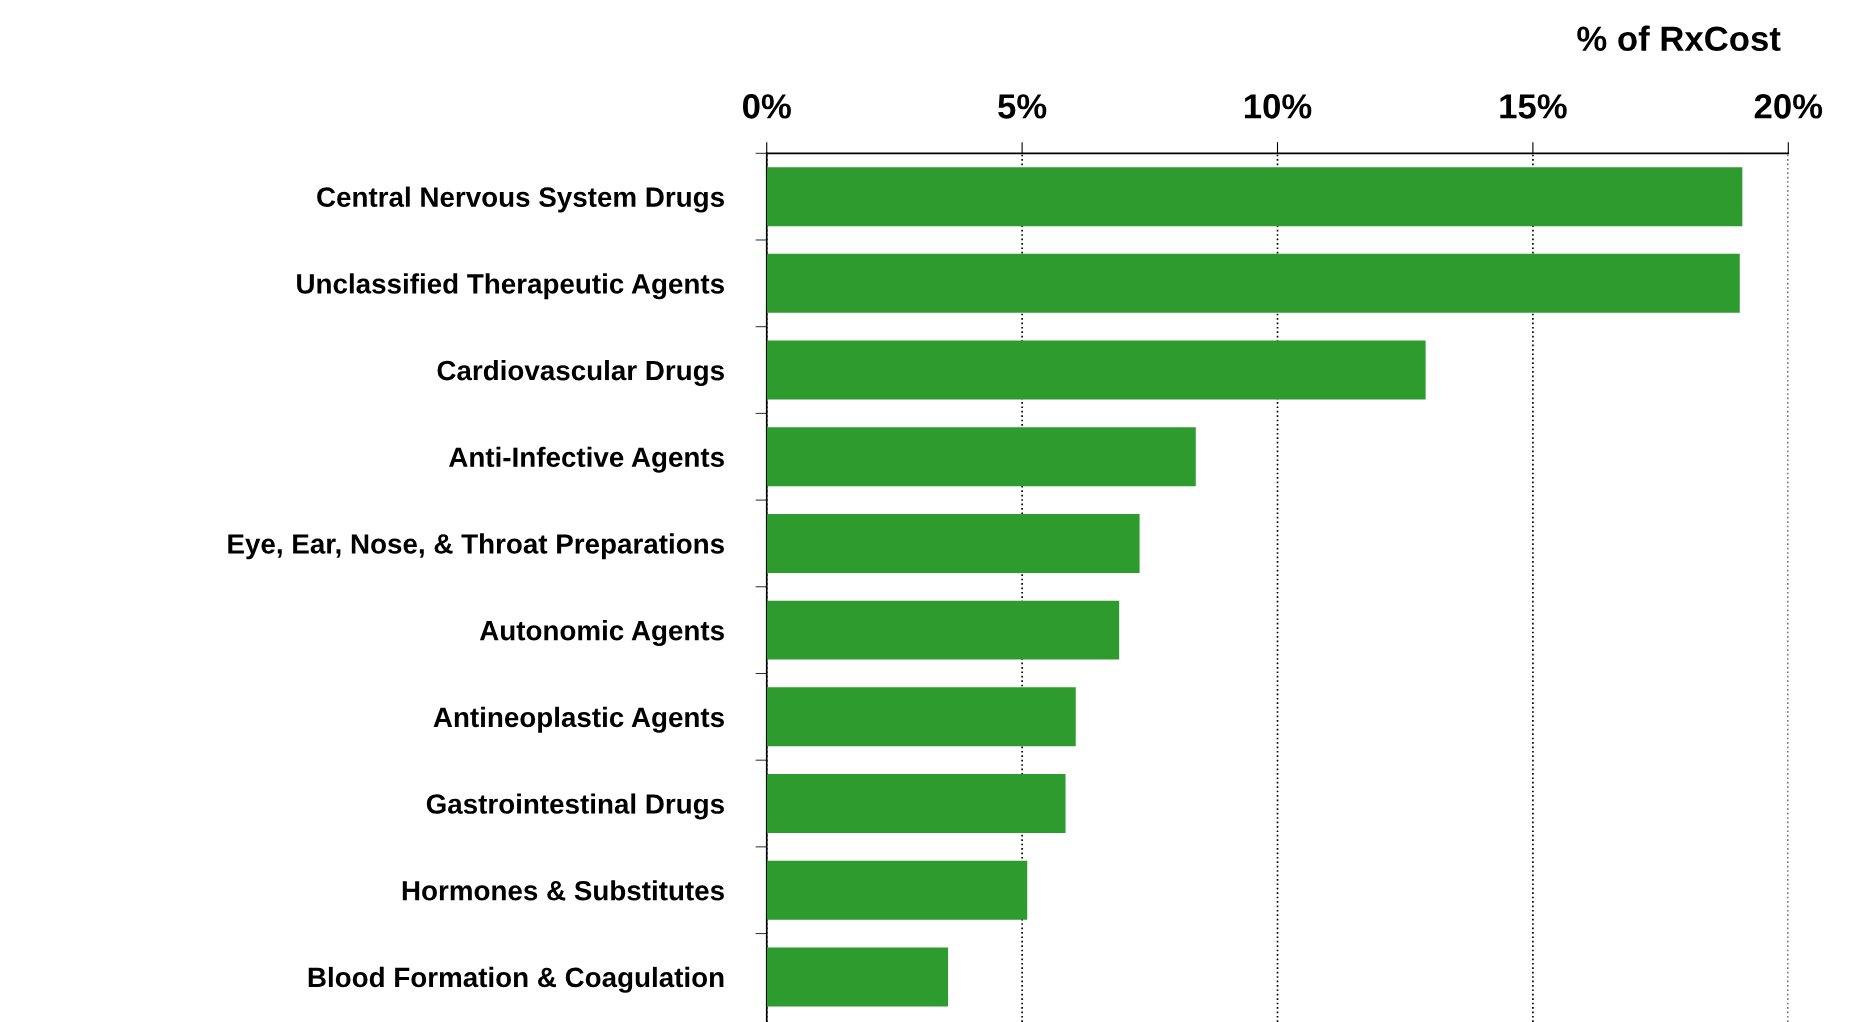  Describe the element at coordinates (767, 106) in the screenshot. I see `x-tick-label: 0%` at that location.